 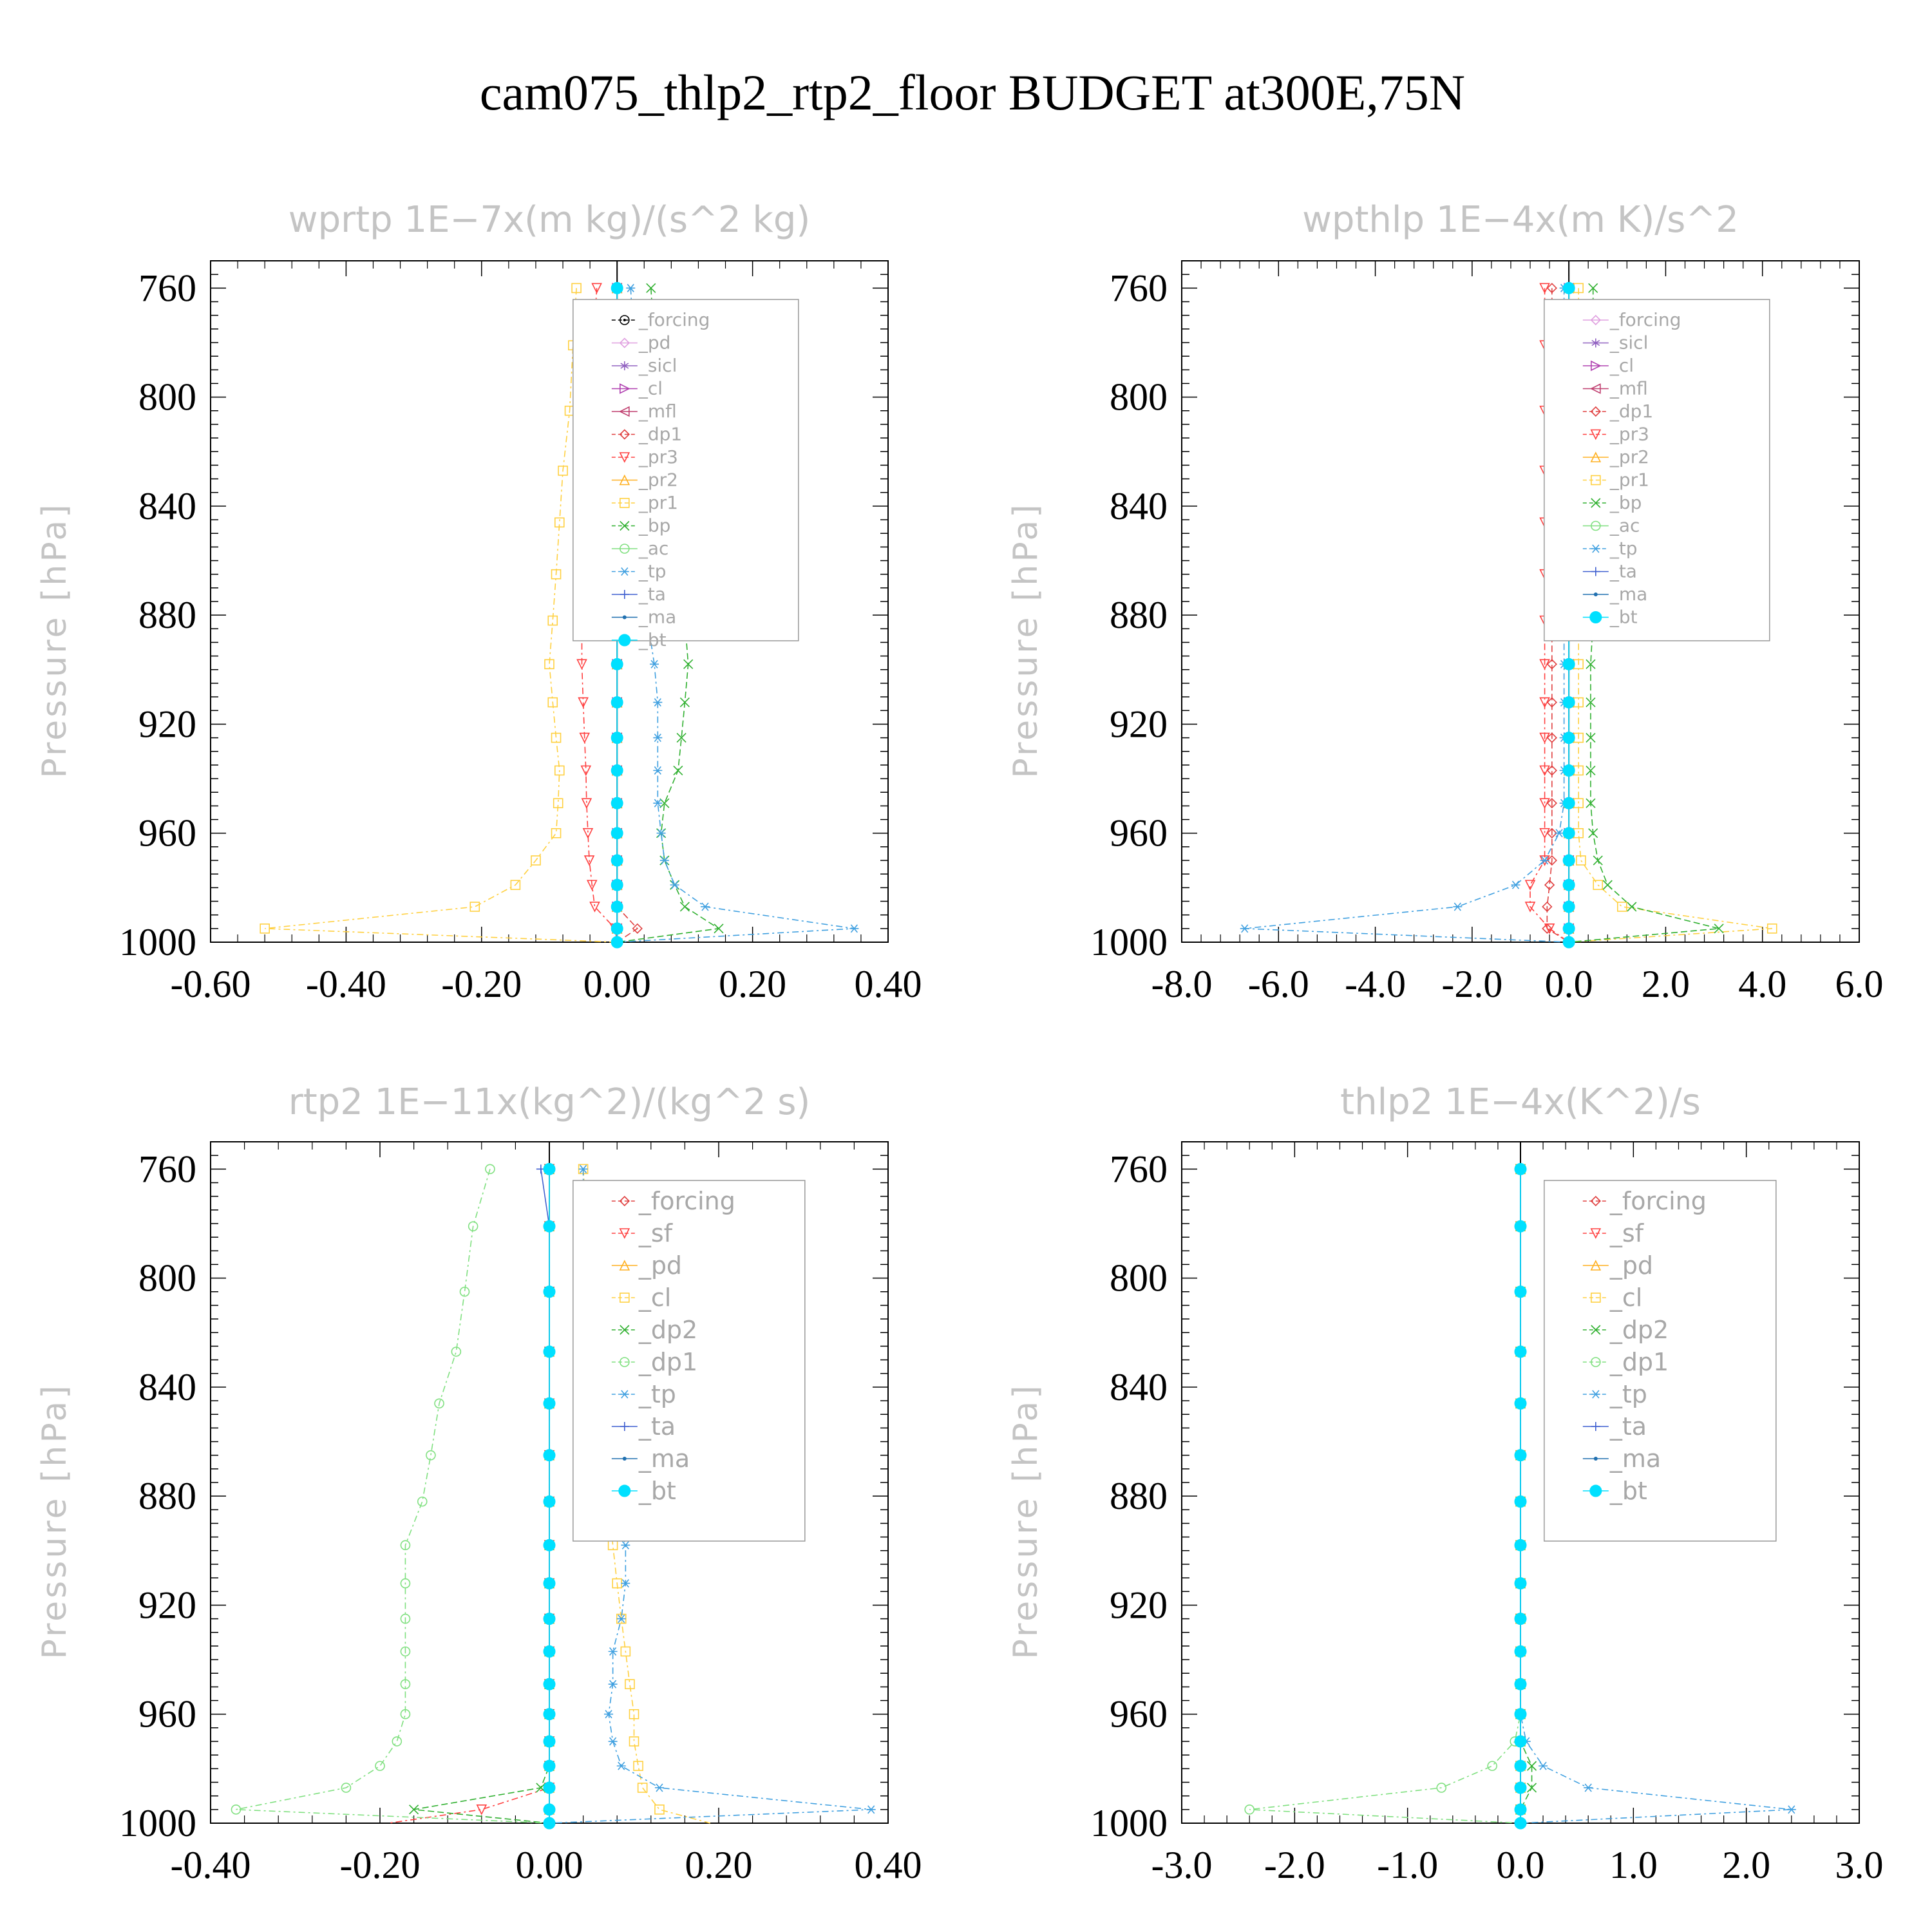 What do you see at coordinates (1139, 1496) in the screenshot?
I see `y-tick-label: 880` at bounding box center [1139, 1496].